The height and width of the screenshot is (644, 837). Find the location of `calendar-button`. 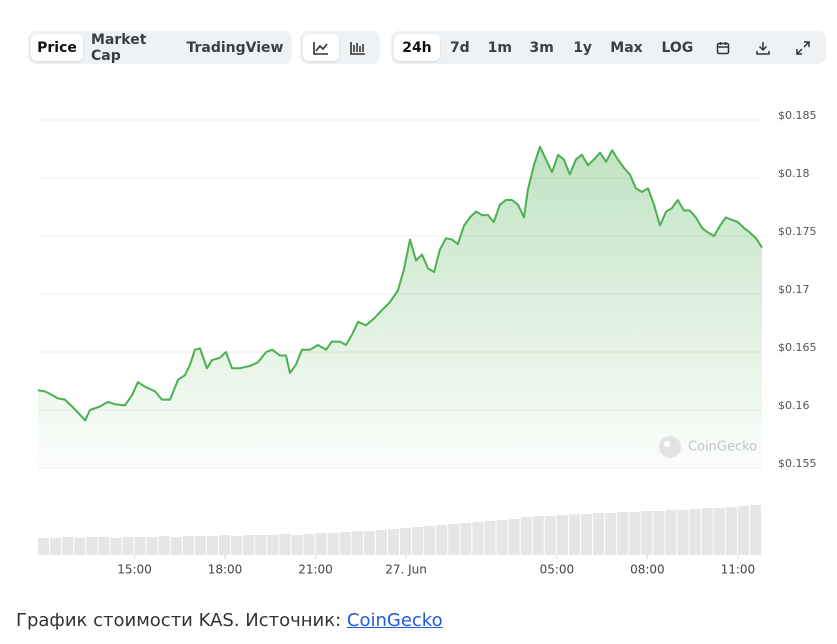

calendar-button is located at coordinates (723, 47).